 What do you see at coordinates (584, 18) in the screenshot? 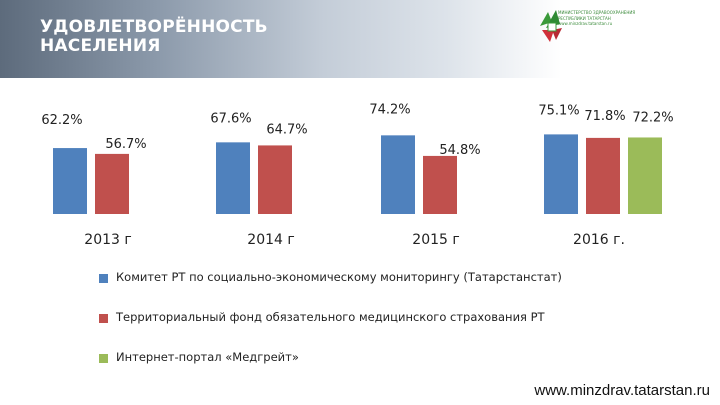
I see `logo-line: РЕСПУБЛИКИ ТАТАРСТАН` at bounding box center [584, 18].